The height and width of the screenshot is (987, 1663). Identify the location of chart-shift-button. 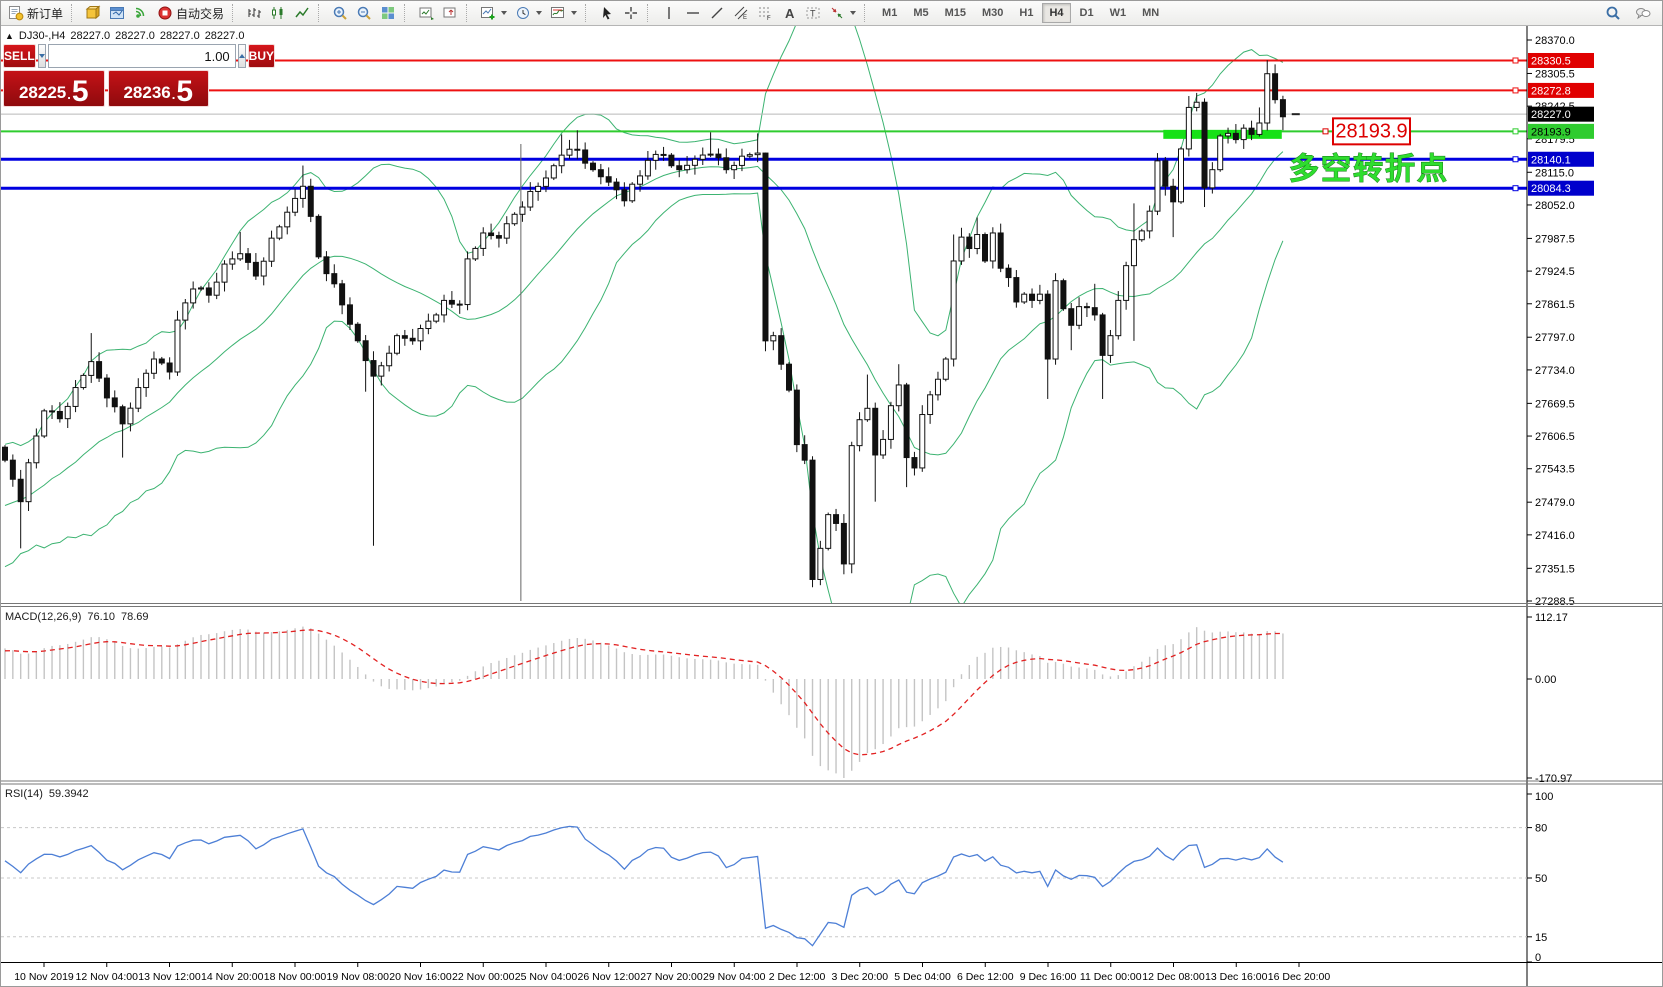
(450, 13).